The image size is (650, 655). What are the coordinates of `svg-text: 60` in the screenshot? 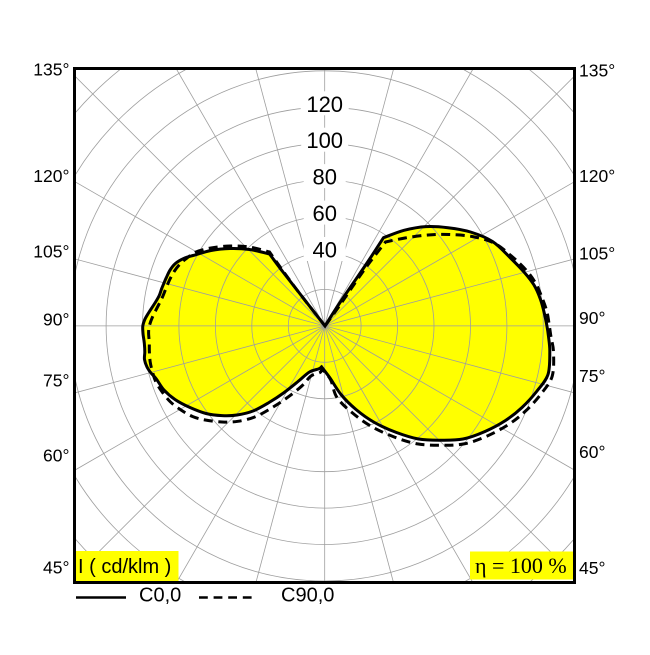 It's located at (324, 213).